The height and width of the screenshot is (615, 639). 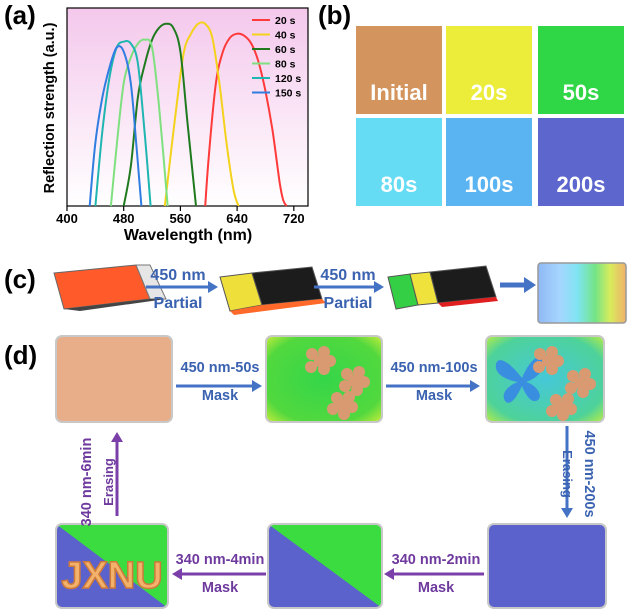 I want to click on d-step2-bottom: Mask, so click(x=434, y=396).